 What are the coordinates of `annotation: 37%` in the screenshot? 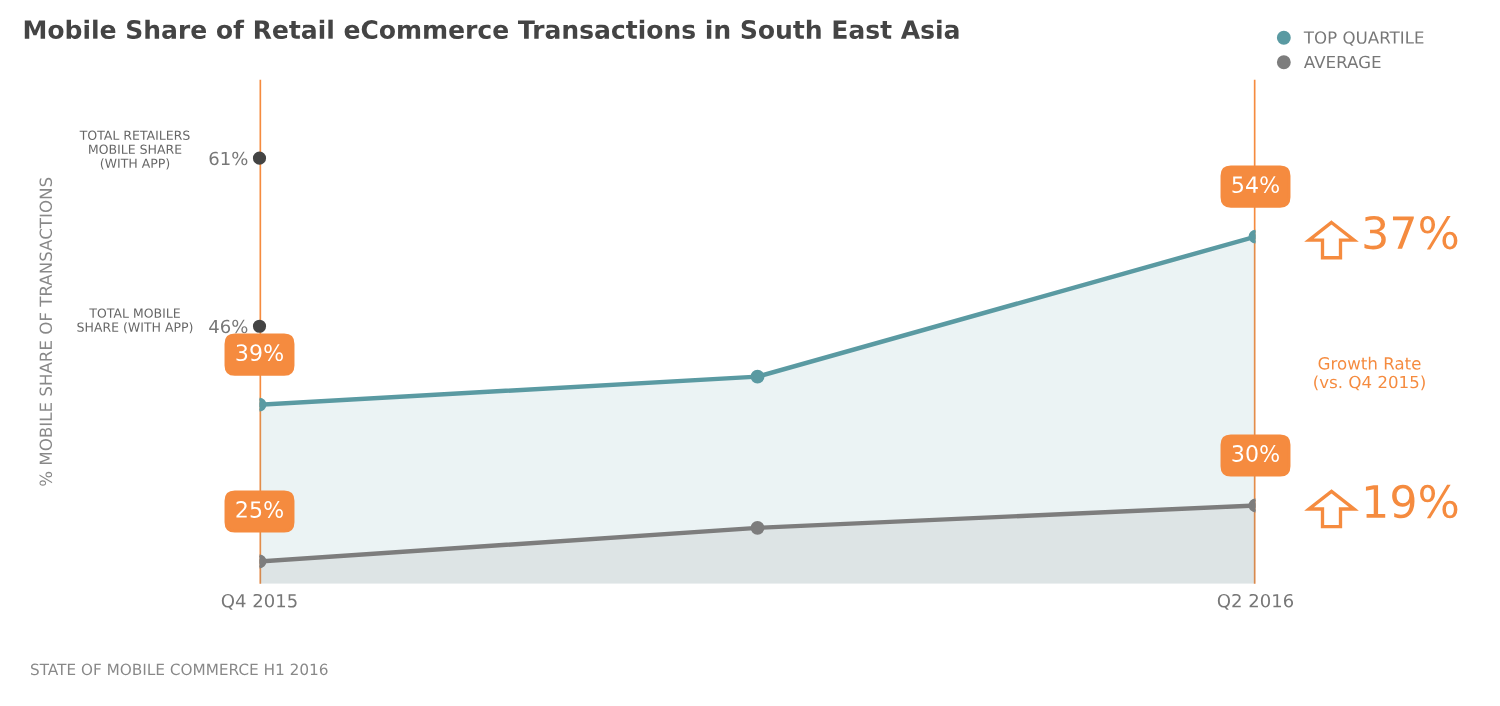 It's located at (1411, 232).